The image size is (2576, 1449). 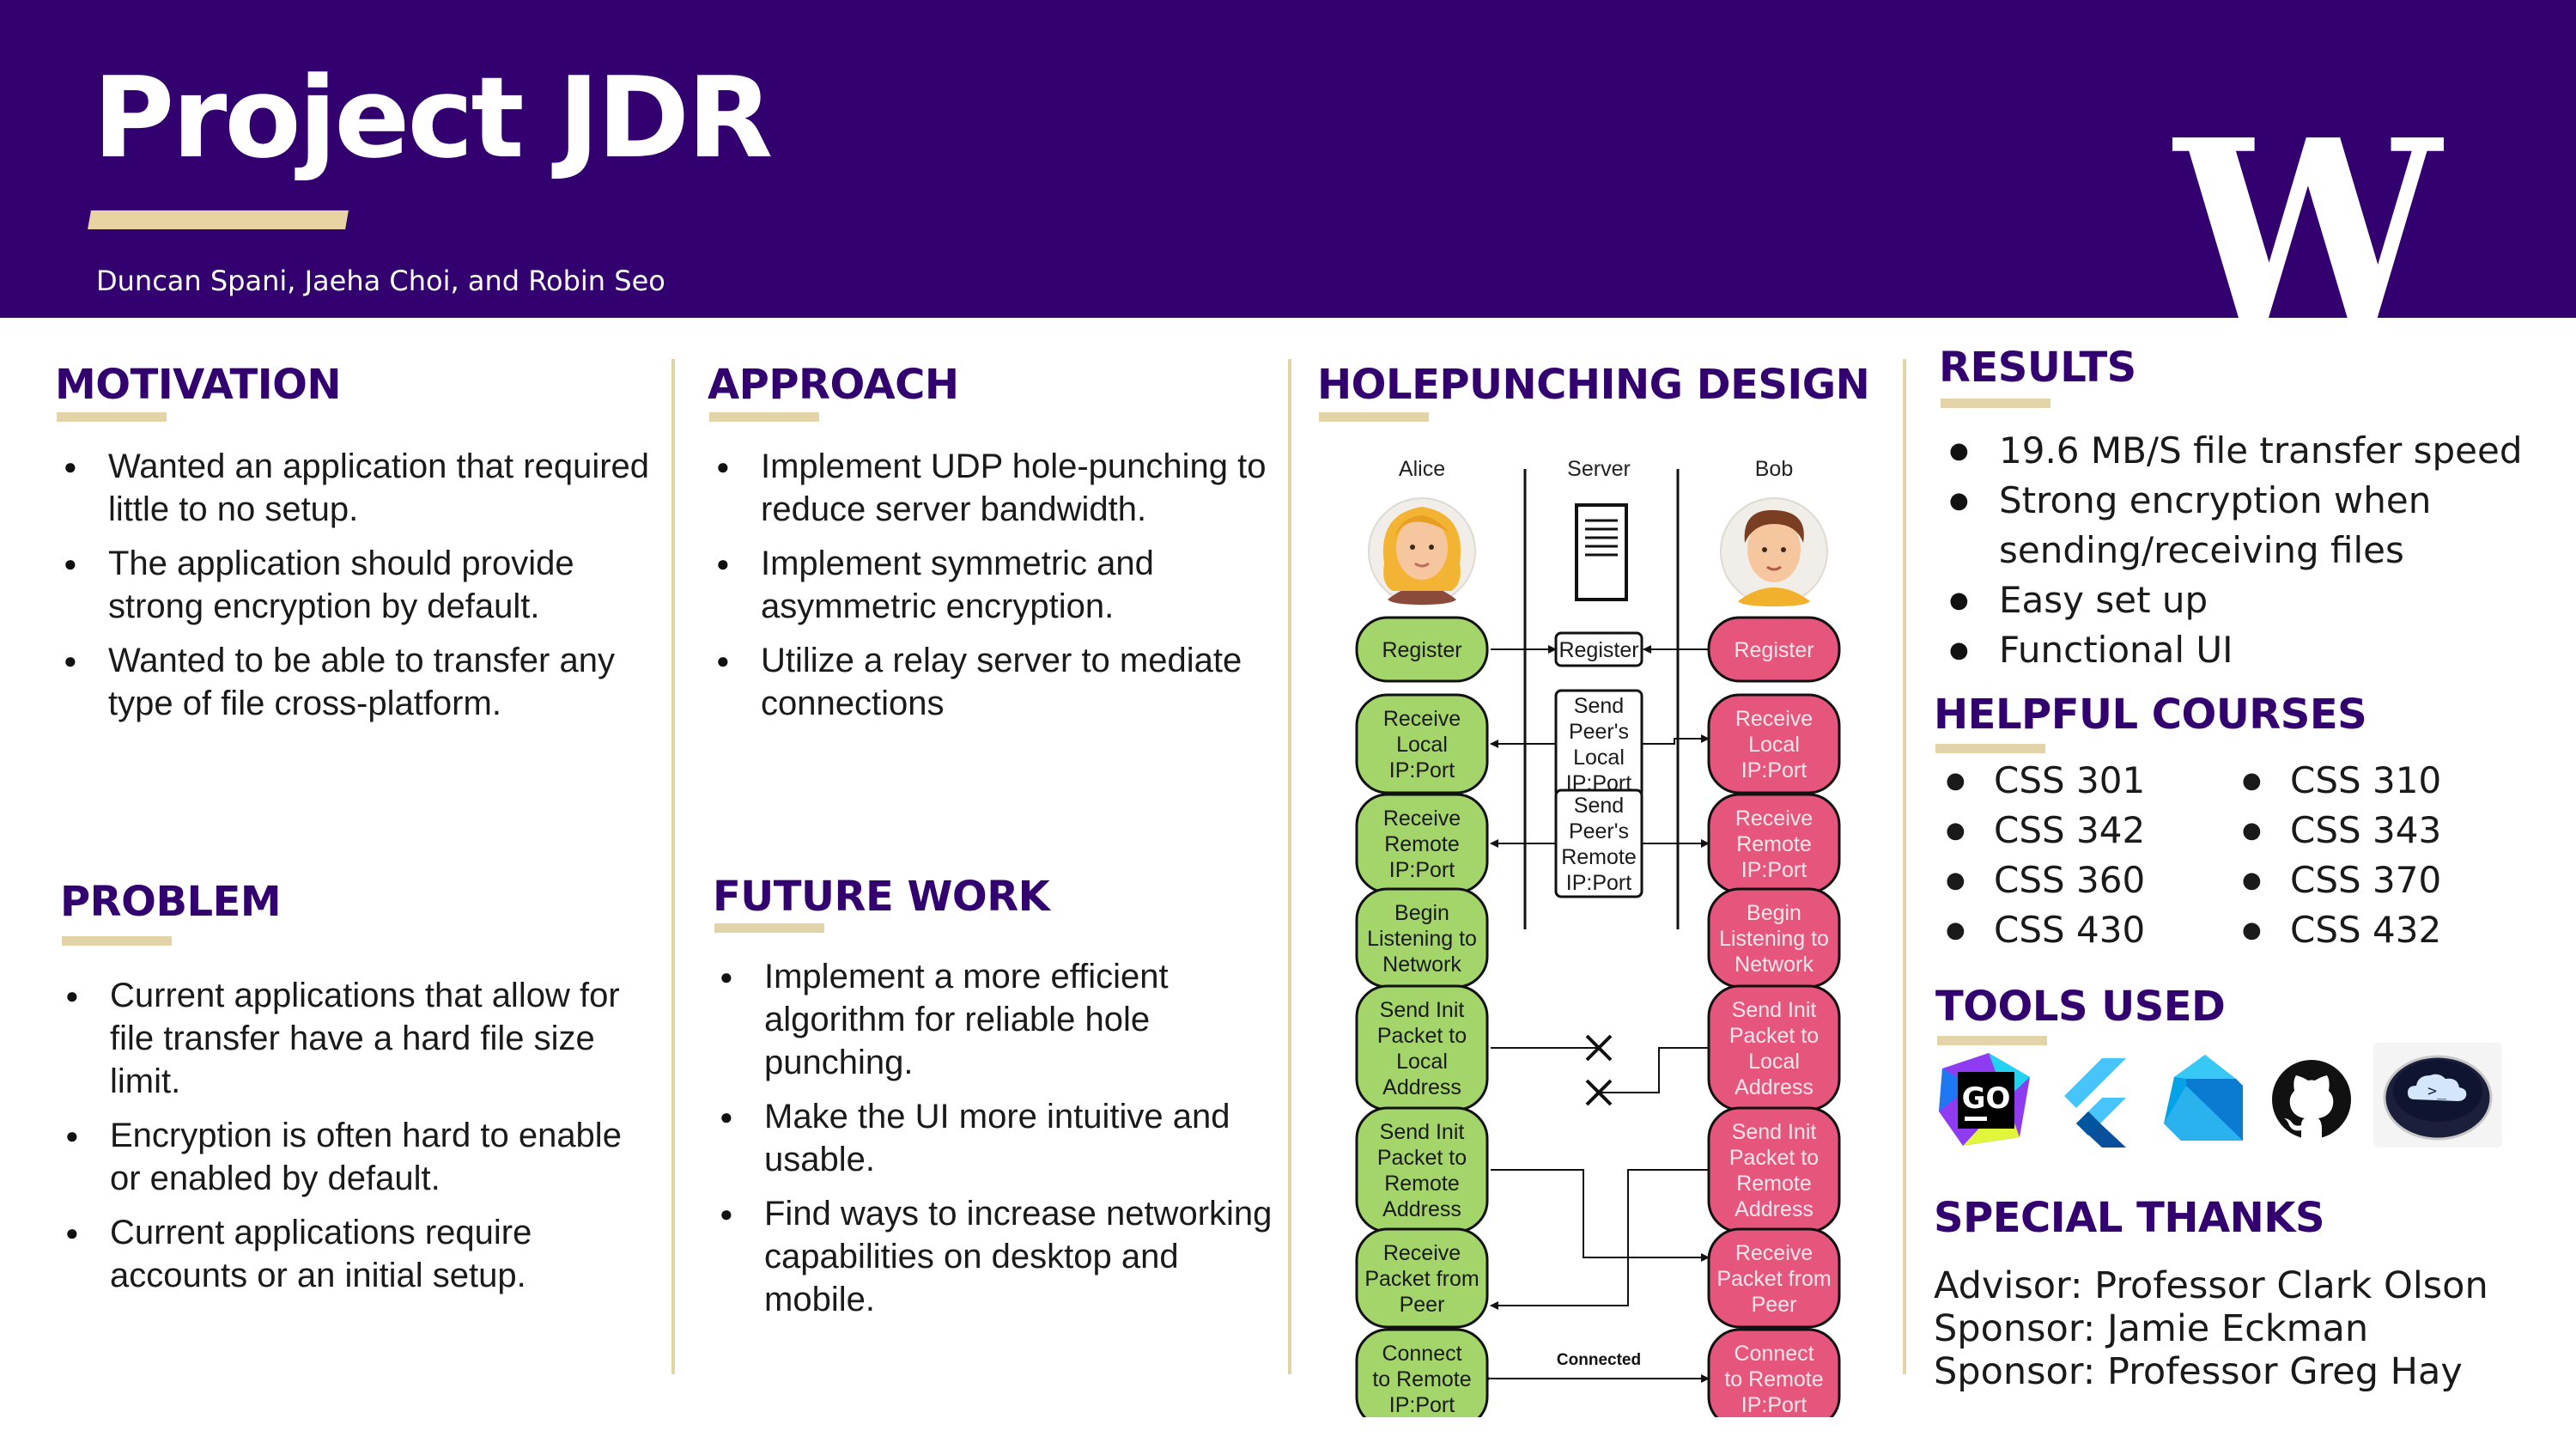 I want to click on approach-underline, so click(x=764, y=417).